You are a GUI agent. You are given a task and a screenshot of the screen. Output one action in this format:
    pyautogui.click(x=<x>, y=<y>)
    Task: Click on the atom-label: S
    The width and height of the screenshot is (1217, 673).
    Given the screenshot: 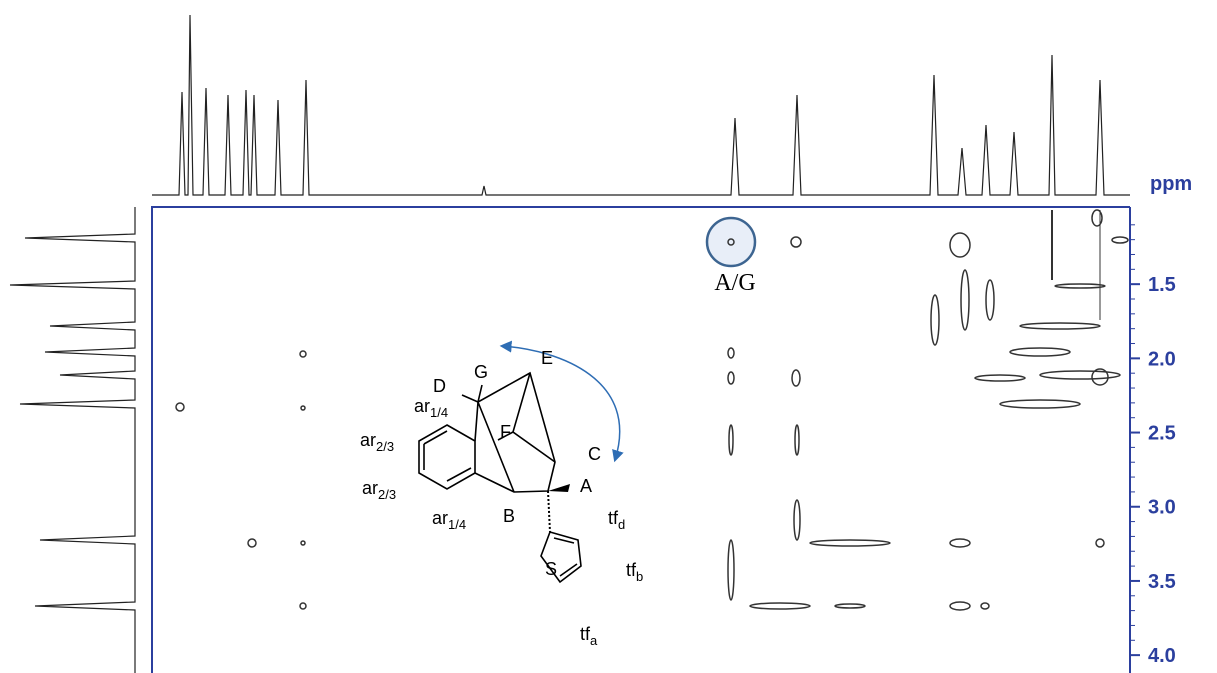 What is the action you would take?
    pyautogui.click(x=551, y=569)
    